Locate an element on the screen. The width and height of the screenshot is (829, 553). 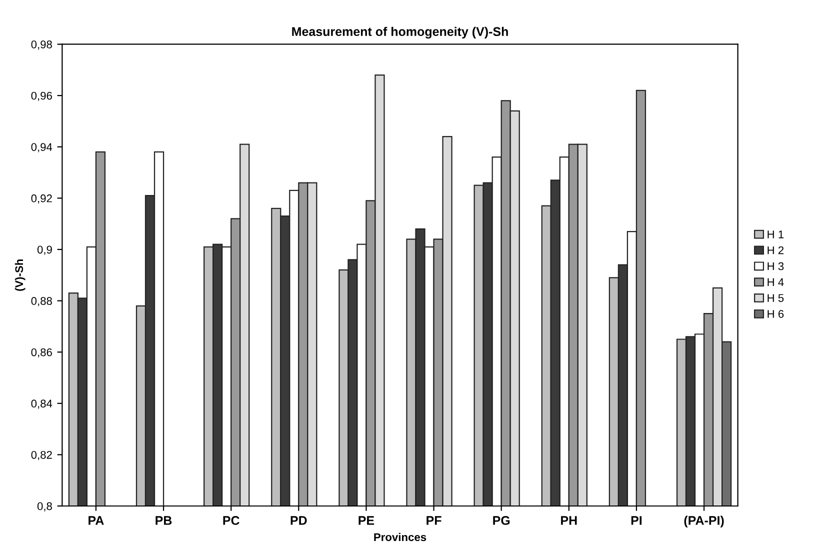
y-tick-label: 0,9 is located at coordinates (44, 250).